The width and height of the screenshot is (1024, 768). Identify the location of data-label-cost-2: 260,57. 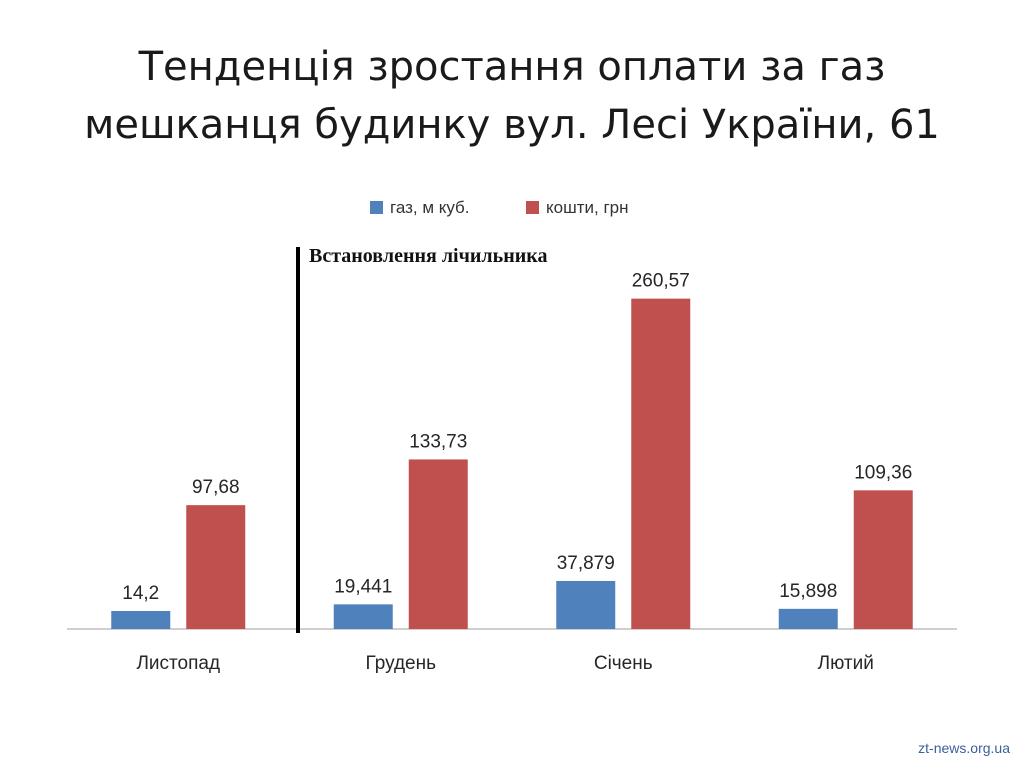
(661, 281).